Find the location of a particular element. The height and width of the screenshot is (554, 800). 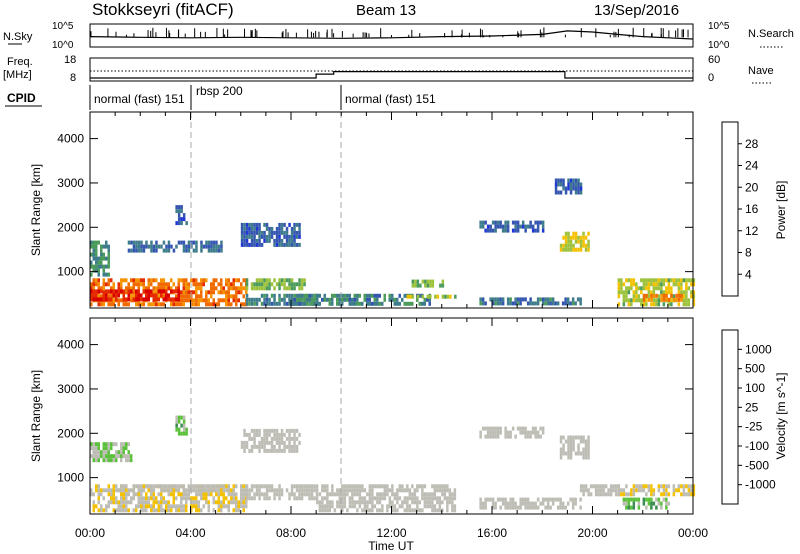

cpid-segment-label: normal (fast) 151 is located at coordinates (390, 99).